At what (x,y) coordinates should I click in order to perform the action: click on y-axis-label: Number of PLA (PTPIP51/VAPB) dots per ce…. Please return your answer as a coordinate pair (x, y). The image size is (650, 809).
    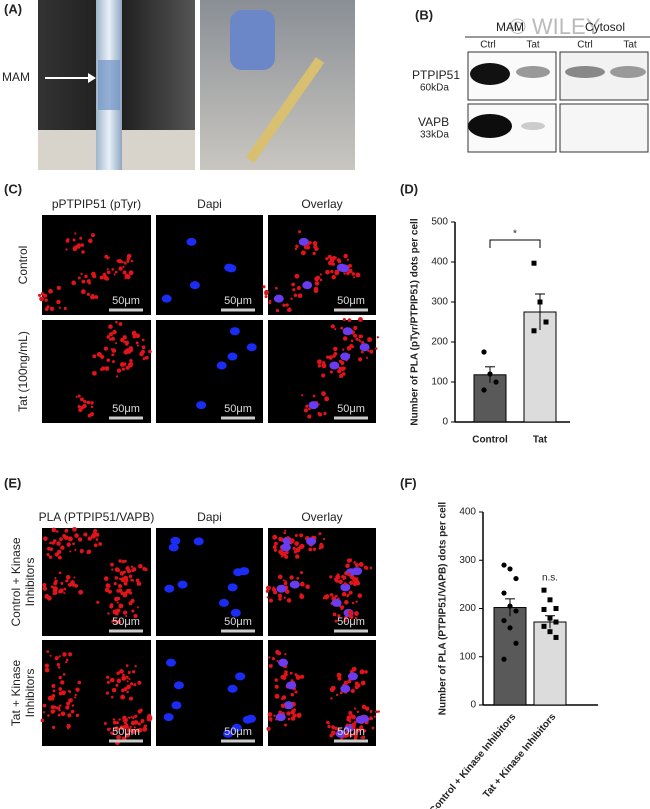
    Looking at the image, I should click on (443, 609).